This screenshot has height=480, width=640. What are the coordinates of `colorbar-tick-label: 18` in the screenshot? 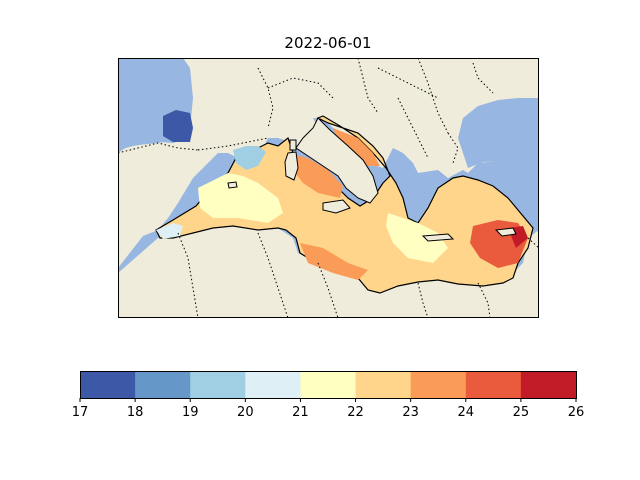 It's located at (135, 412).